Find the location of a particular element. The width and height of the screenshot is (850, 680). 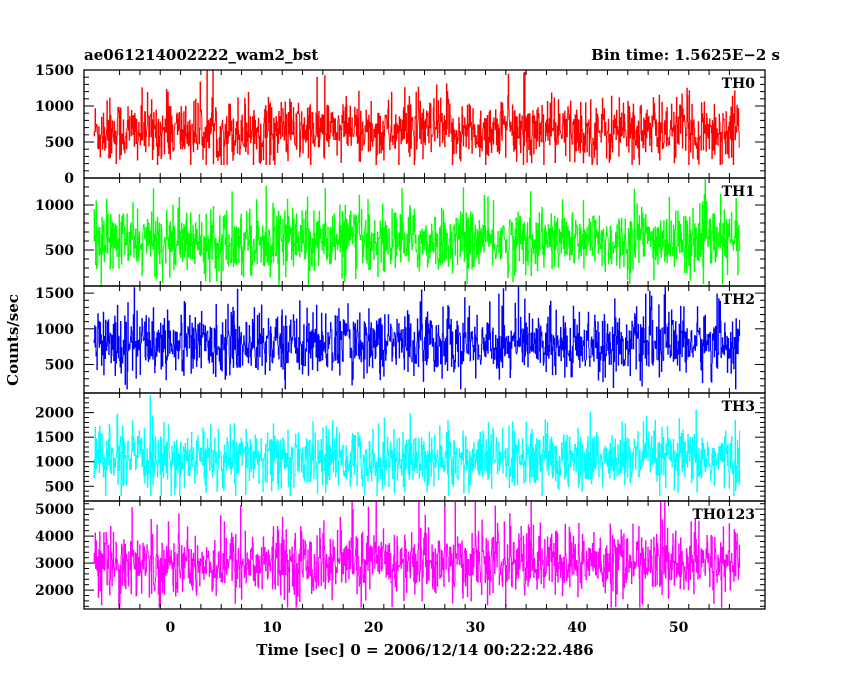

panel-th1: 500 1000 TH1 is located at coordinates (400, 232).